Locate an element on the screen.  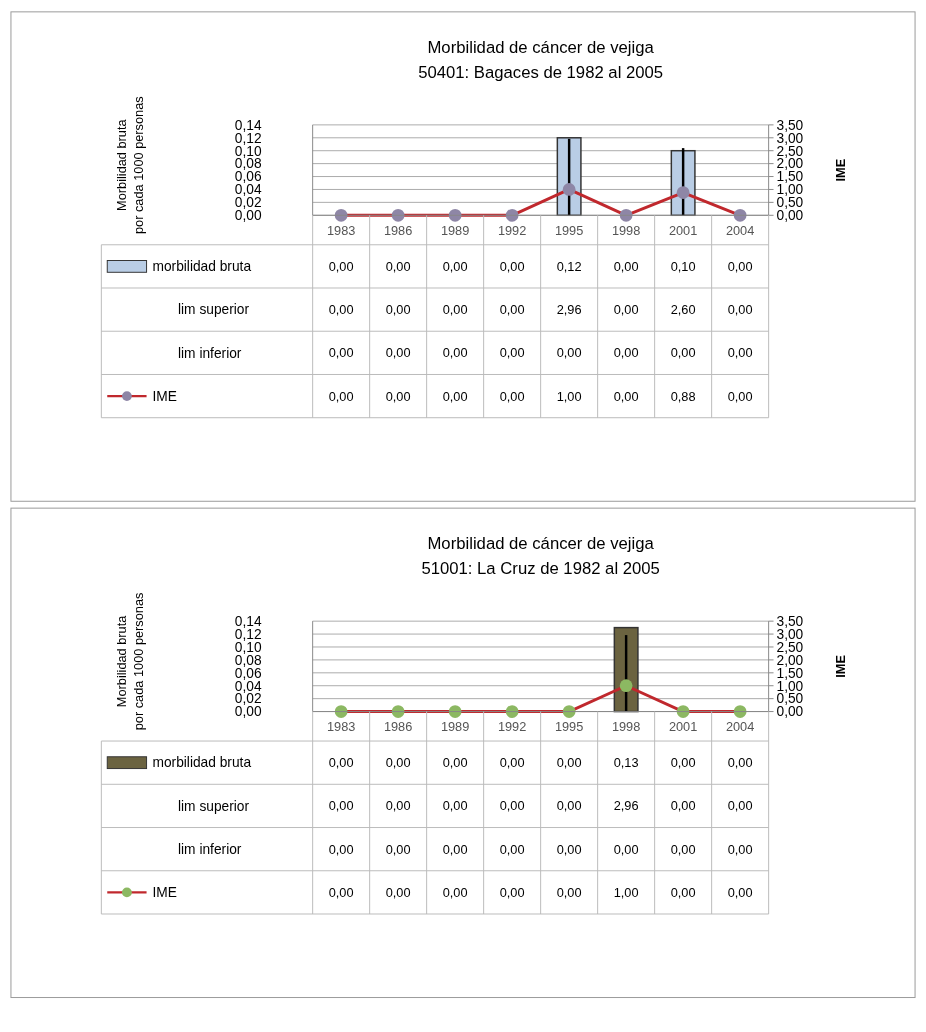
chart-subtitle: 50401: Bagaces de 1982 al 2005 is located at coordinates (541, 72).